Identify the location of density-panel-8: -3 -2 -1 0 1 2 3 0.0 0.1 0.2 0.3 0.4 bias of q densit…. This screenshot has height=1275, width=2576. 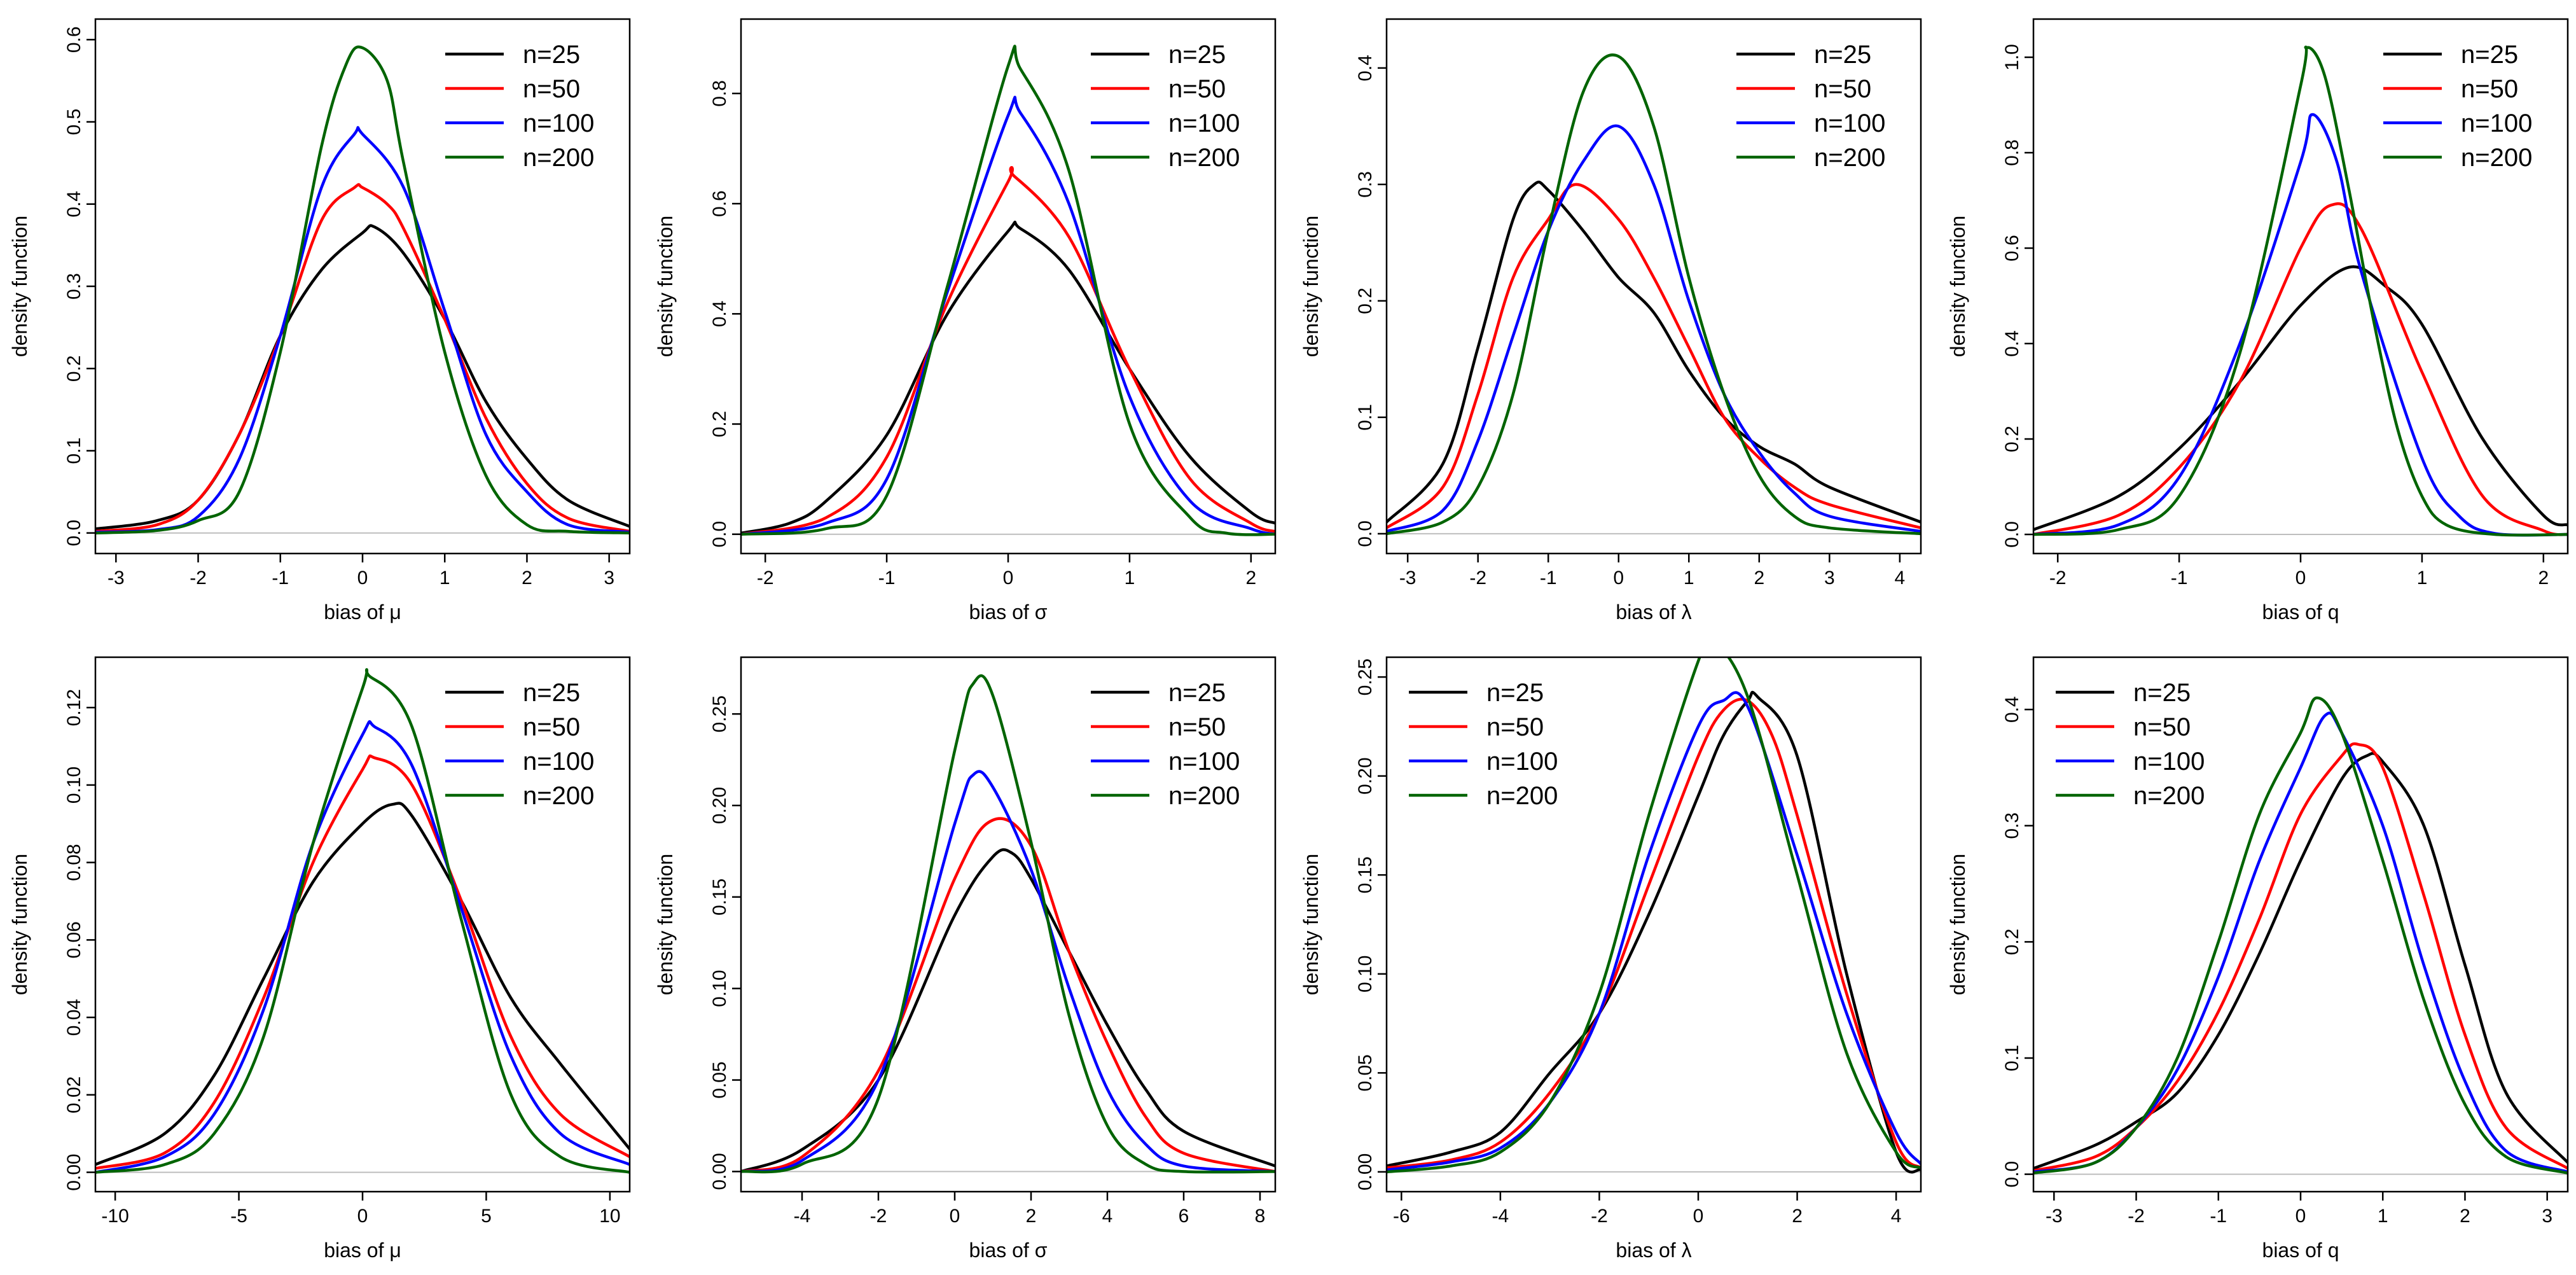
(2257, 959).